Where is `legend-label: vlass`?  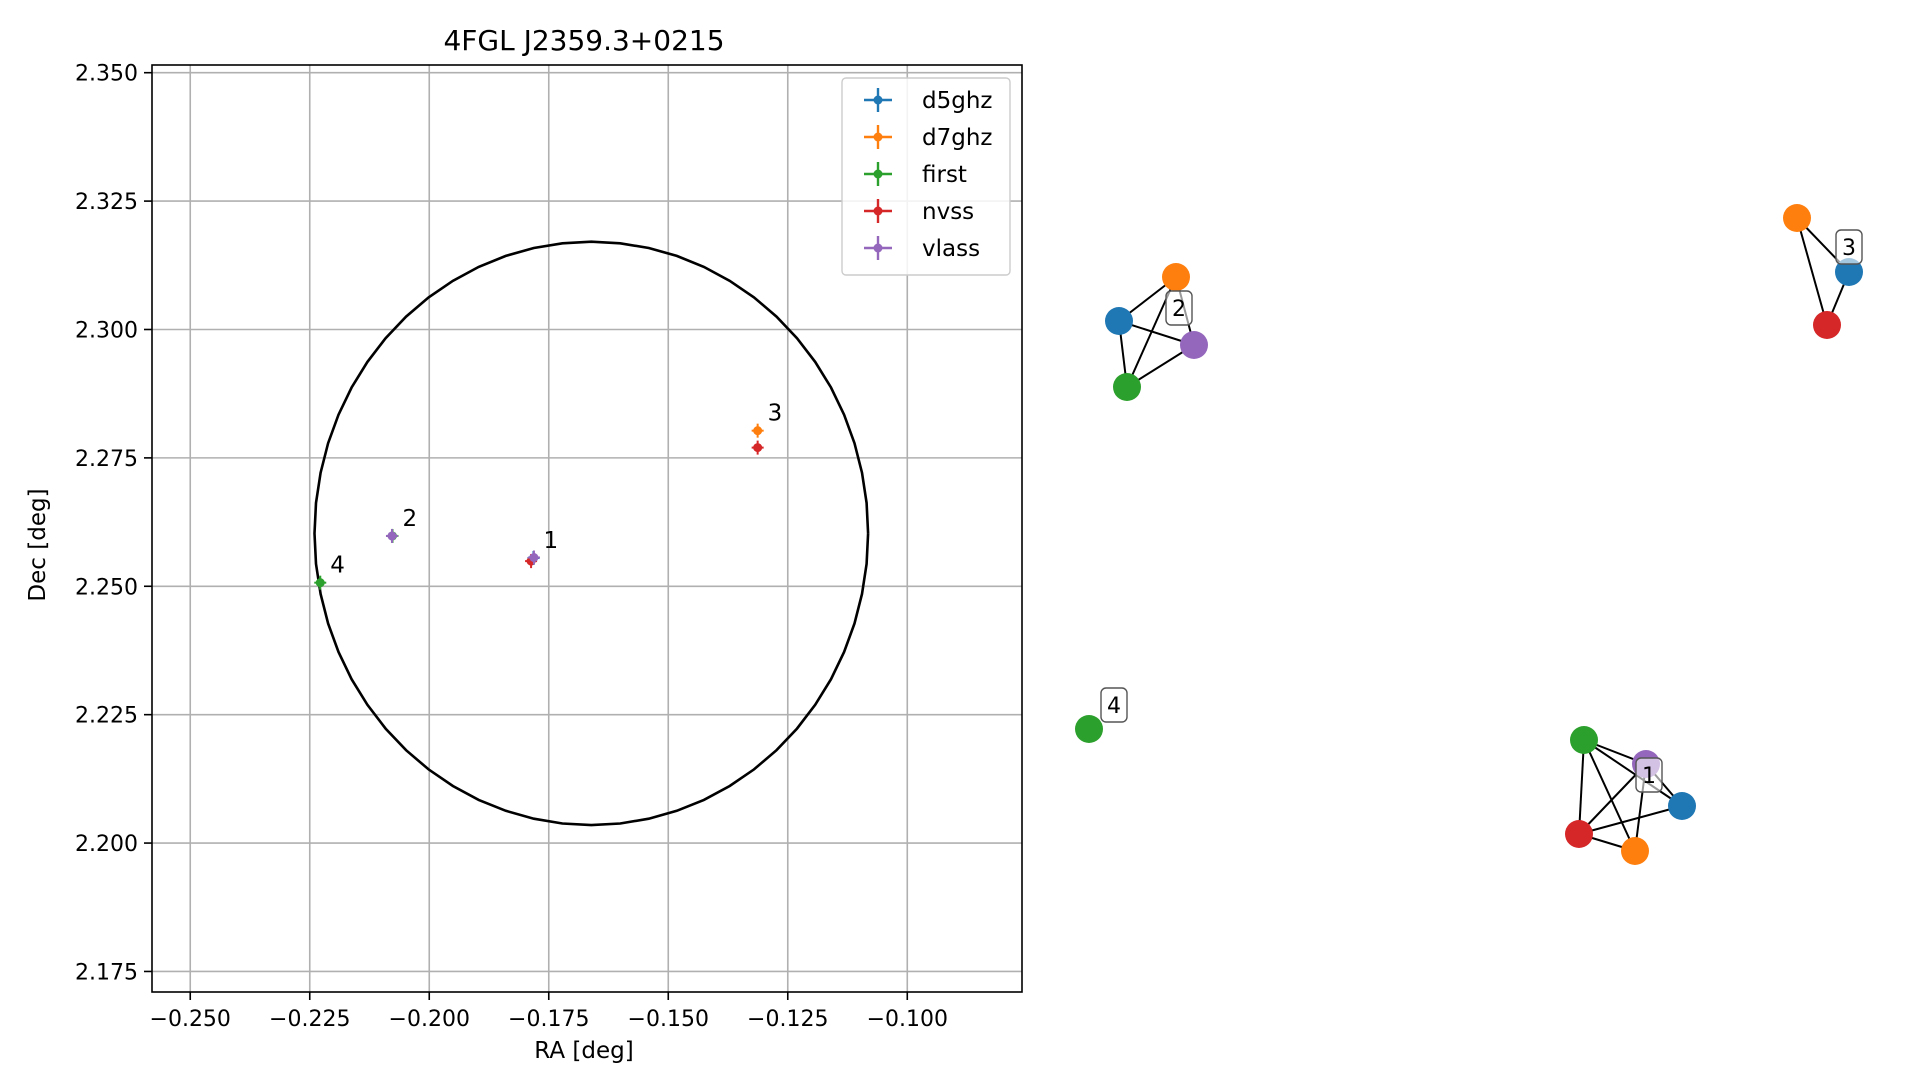
legend-label: vlass is located at coordinates (951, 249).